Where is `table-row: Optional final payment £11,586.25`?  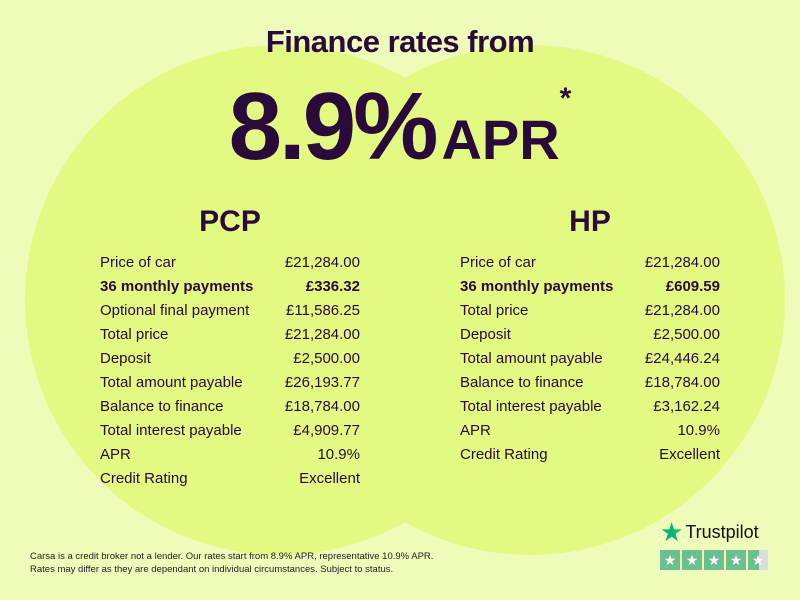
table-row: Optional final payment £11,586.25 is located at coordinates (230, 311).